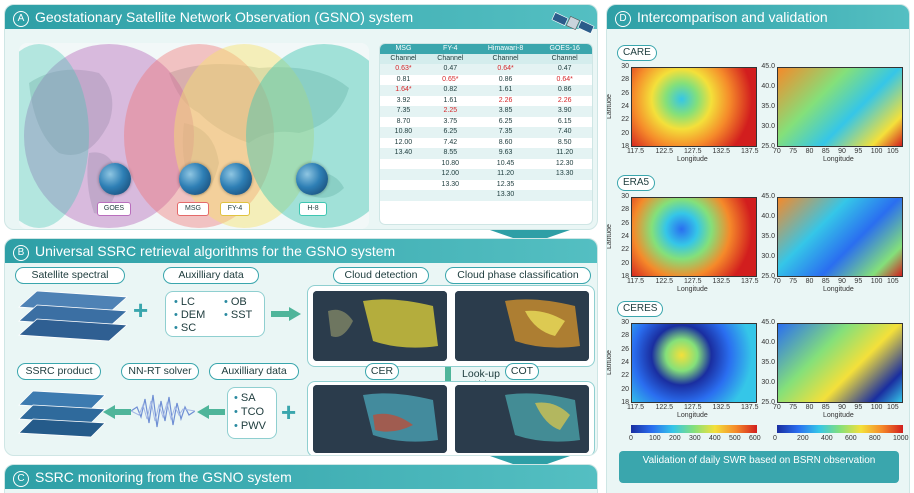 This screenshot has height=493, width=914. Describe the element at coordinates (635, 407) in the screenshot. I see `x-tick-label: 117.5` at that location.